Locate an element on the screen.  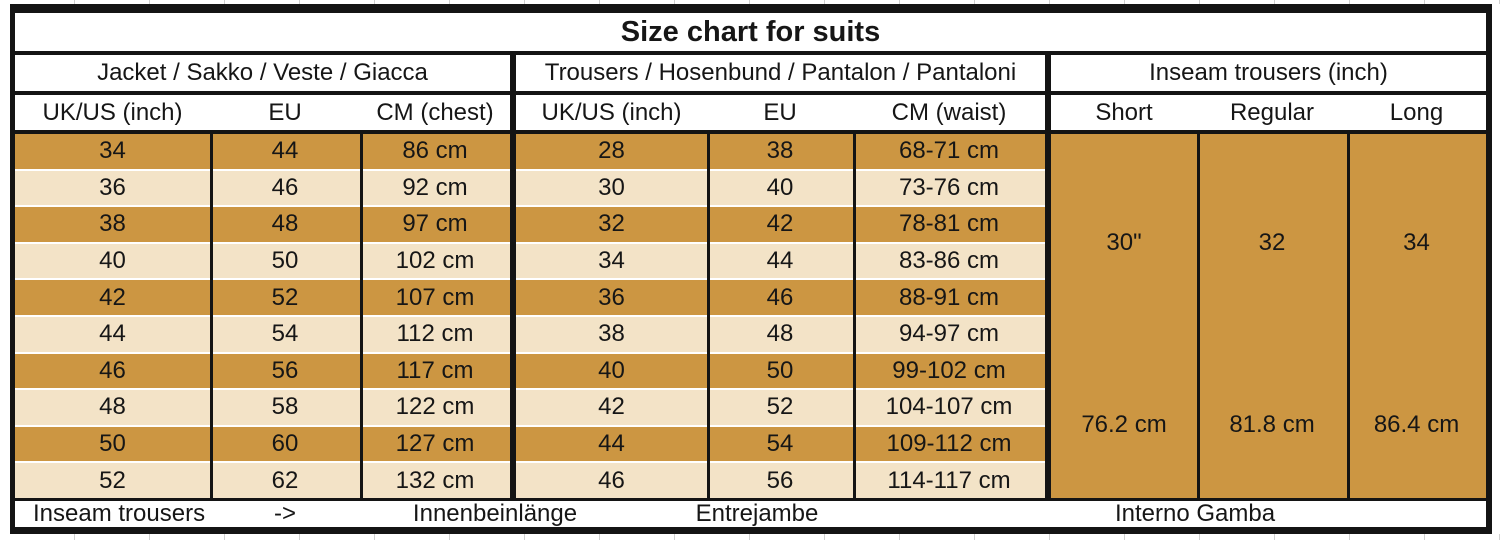
table-cell: 76.2 cm is located at coordinates (1124, 425).